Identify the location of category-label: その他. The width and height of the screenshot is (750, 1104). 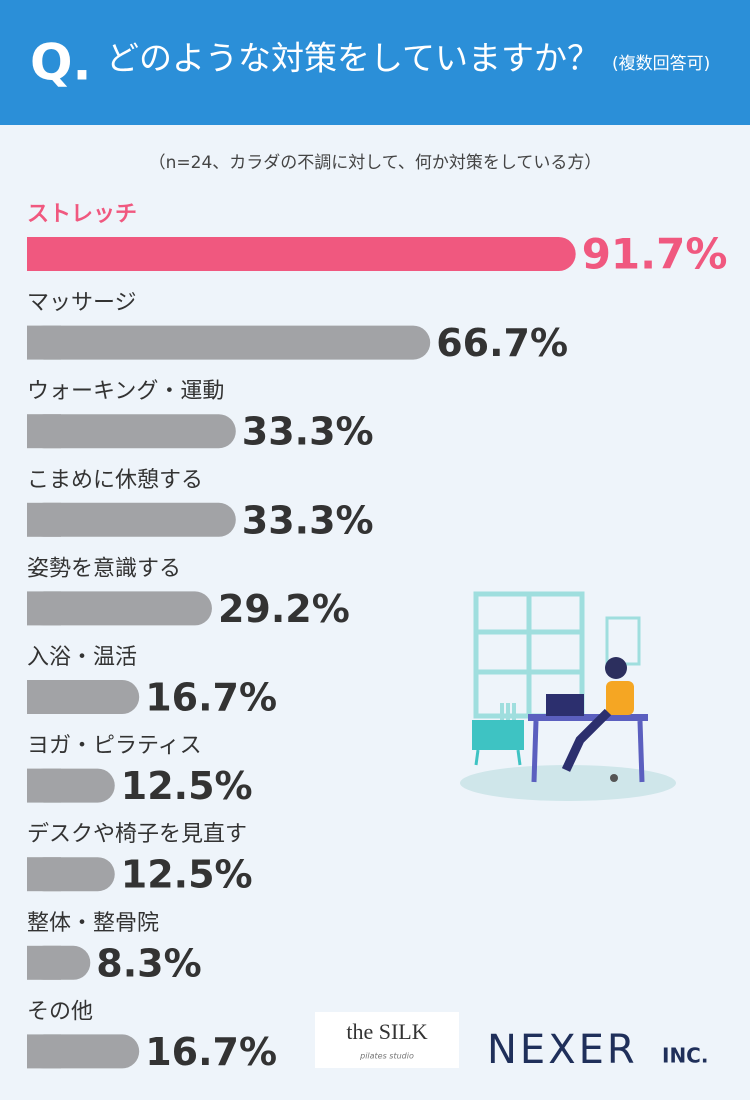
(60, 1011).